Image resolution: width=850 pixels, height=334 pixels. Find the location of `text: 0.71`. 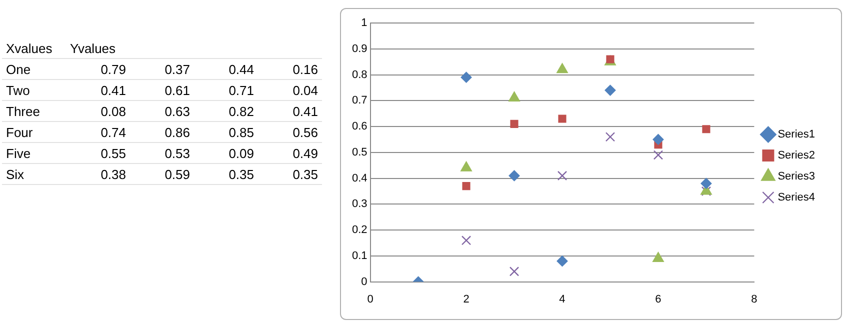

text: 0.71 is located at coordinates (226, 90).